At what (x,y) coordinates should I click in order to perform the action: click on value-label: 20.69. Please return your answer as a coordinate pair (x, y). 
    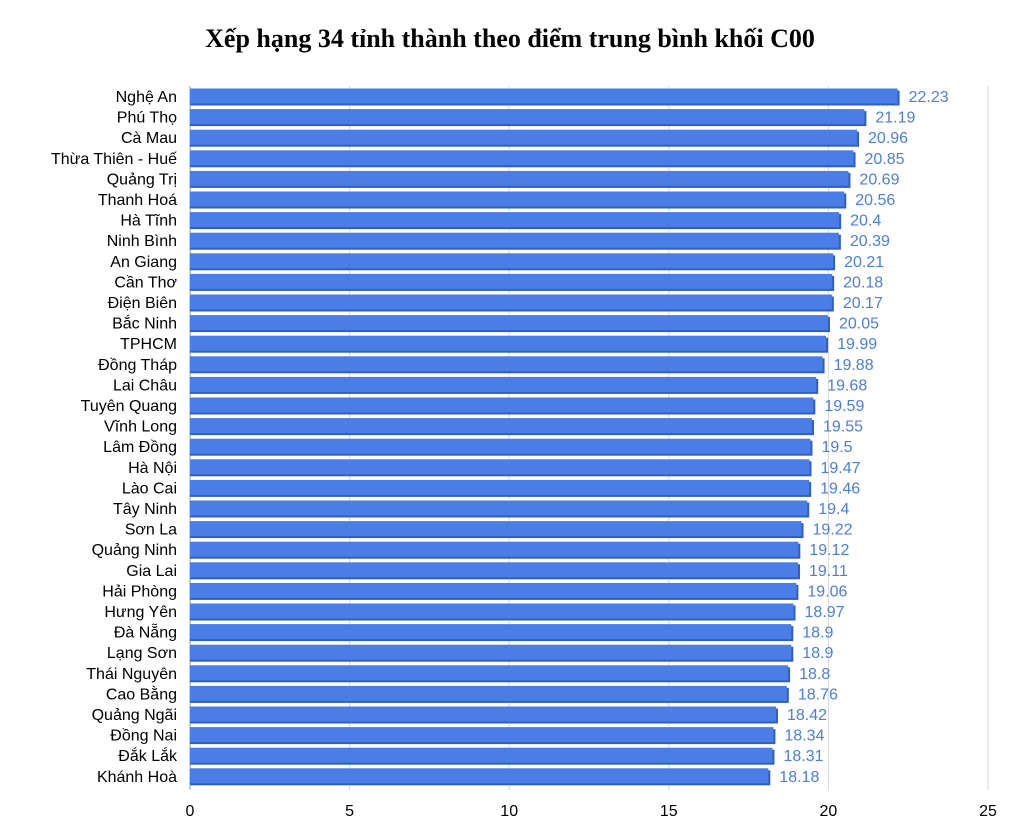
    Looking at the image, I should click on (879, 179).